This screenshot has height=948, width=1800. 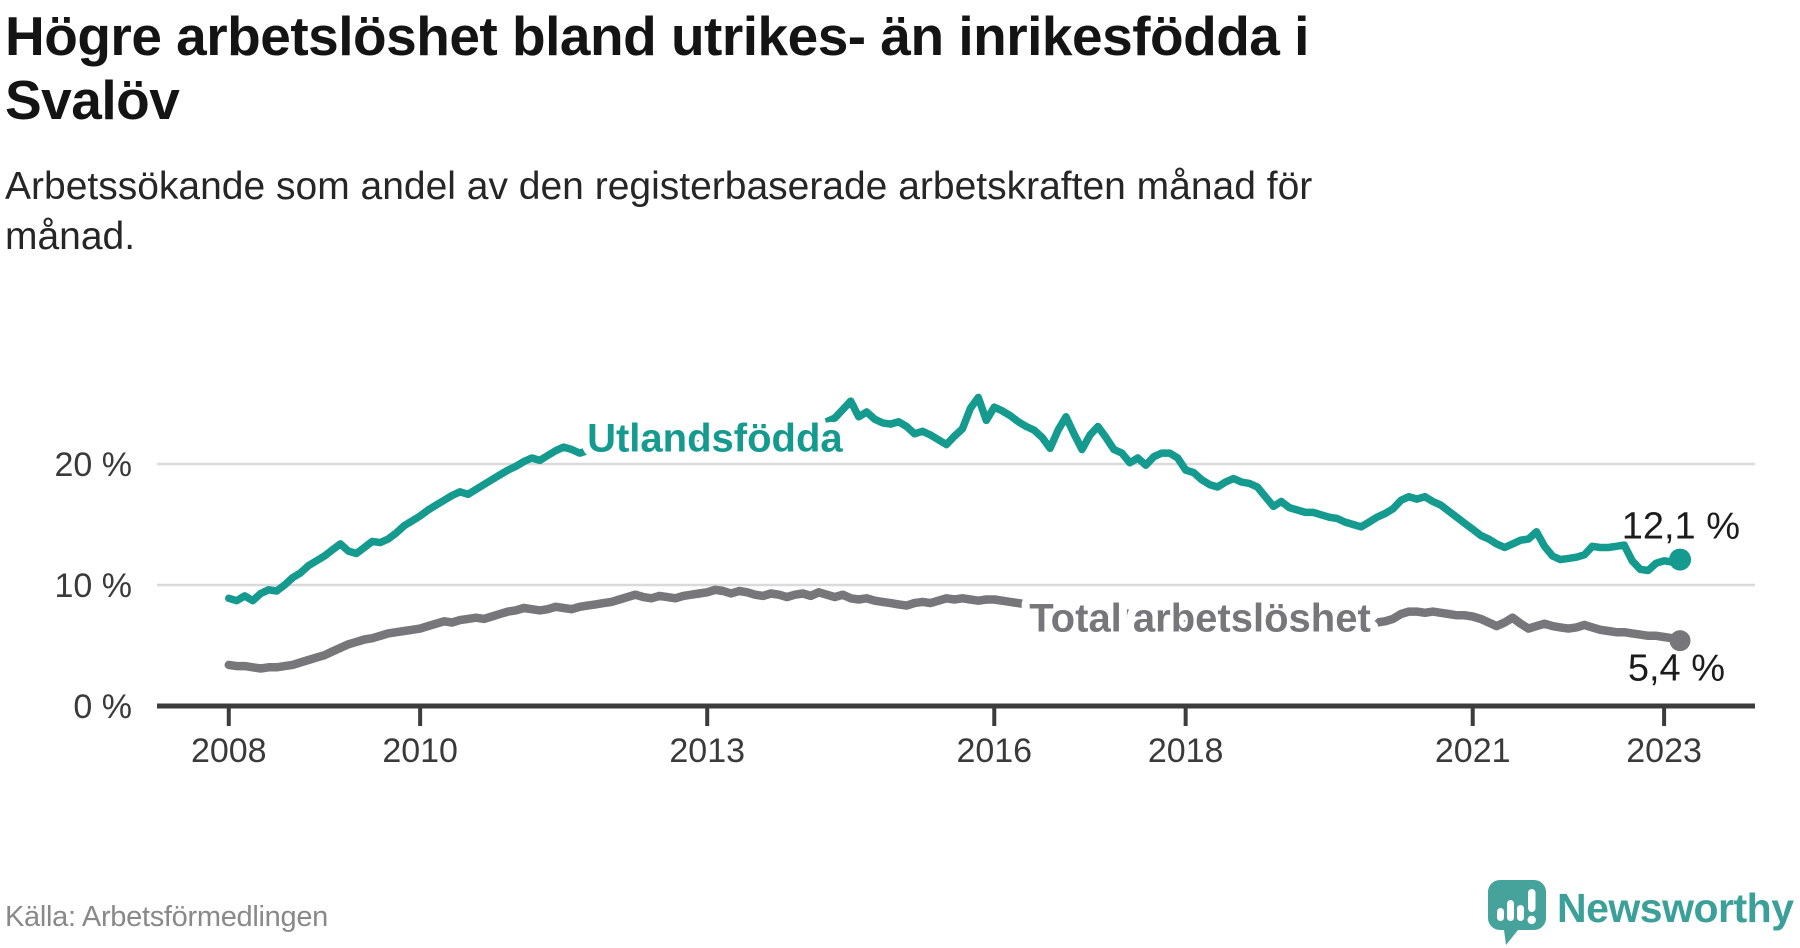 I want to click on x-tick-label-2018: 2018, so click(x=1186, y=751).